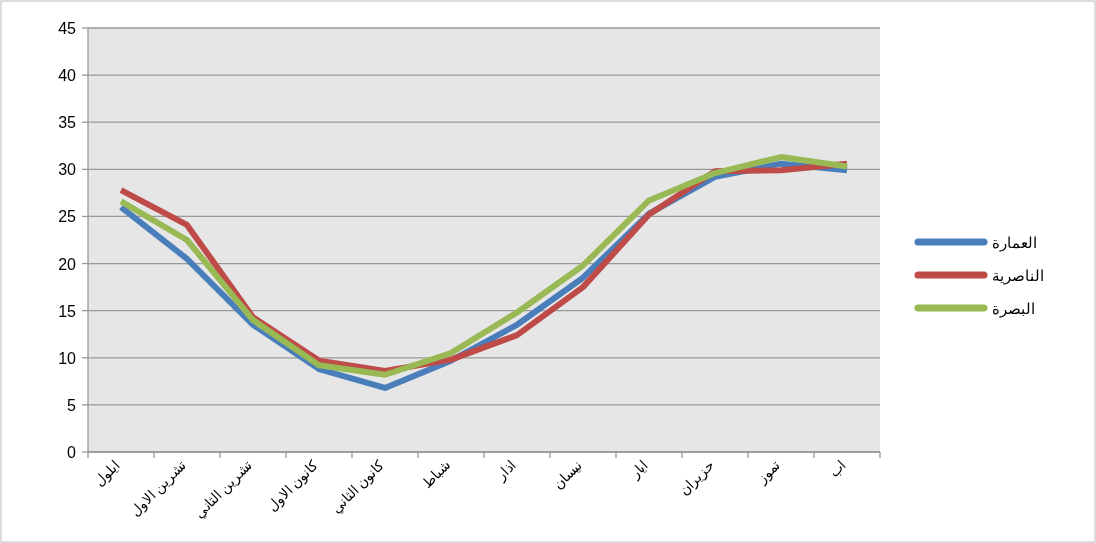 The height and width of the screenshot is (543, 1096). What do you see at coordinates (72, 405) in the screenshot?
I see `y-tick-label: 5` at bounding box center [72, 405].